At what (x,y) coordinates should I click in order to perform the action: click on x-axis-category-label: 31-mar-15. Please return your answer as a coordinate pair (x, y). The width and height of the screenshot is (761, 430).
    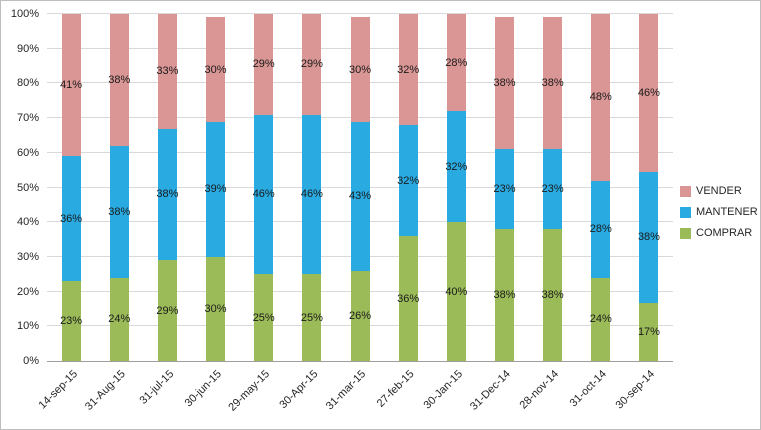
    Looking at the image, I should click on (346, 390).